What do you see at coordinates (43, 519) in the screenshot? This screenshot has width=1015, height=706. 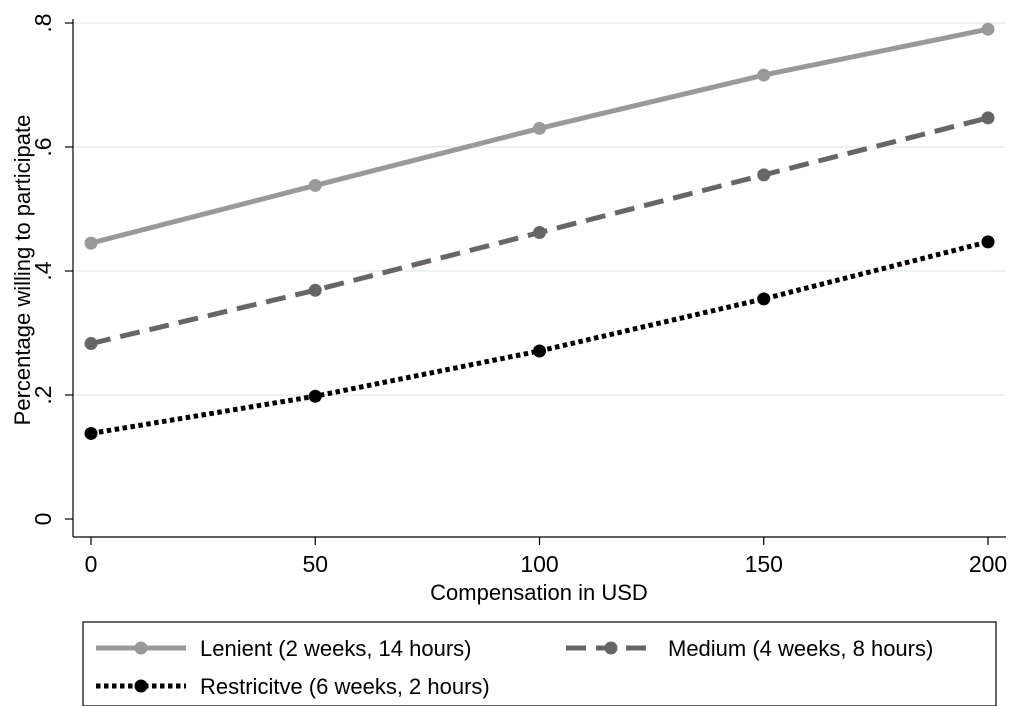 I see `y-tick-label: 0` at bounding box center [43, 519].